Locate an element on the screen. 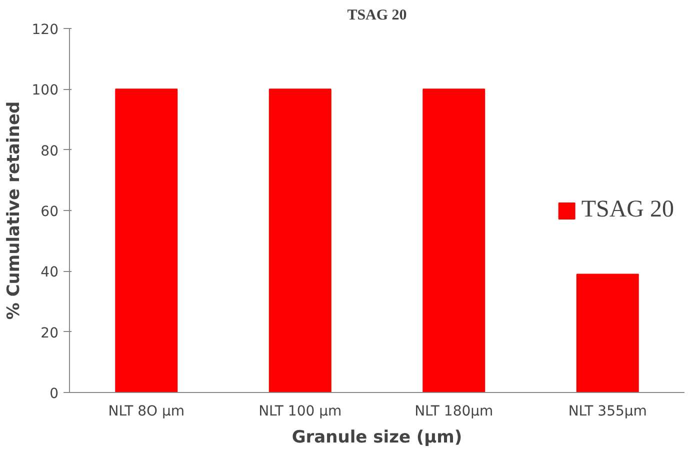 The image size is (696, 452). x-tick-label: NLT 180µm is located at coordinates (454, 412).